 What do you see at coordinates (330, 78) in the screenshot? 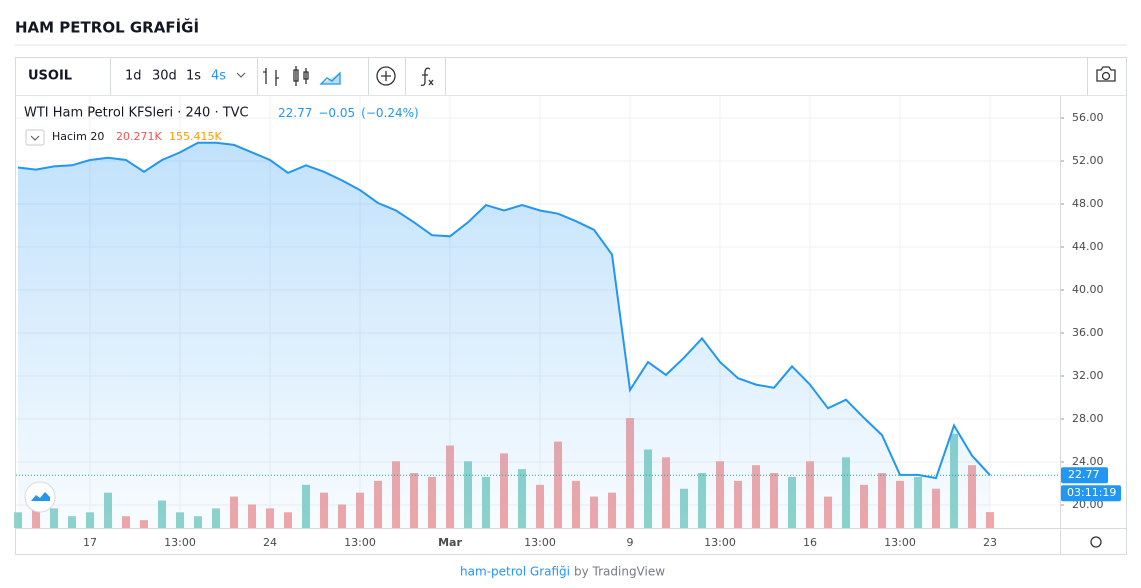
I see `area-icon` at bounding box center [330, 78].